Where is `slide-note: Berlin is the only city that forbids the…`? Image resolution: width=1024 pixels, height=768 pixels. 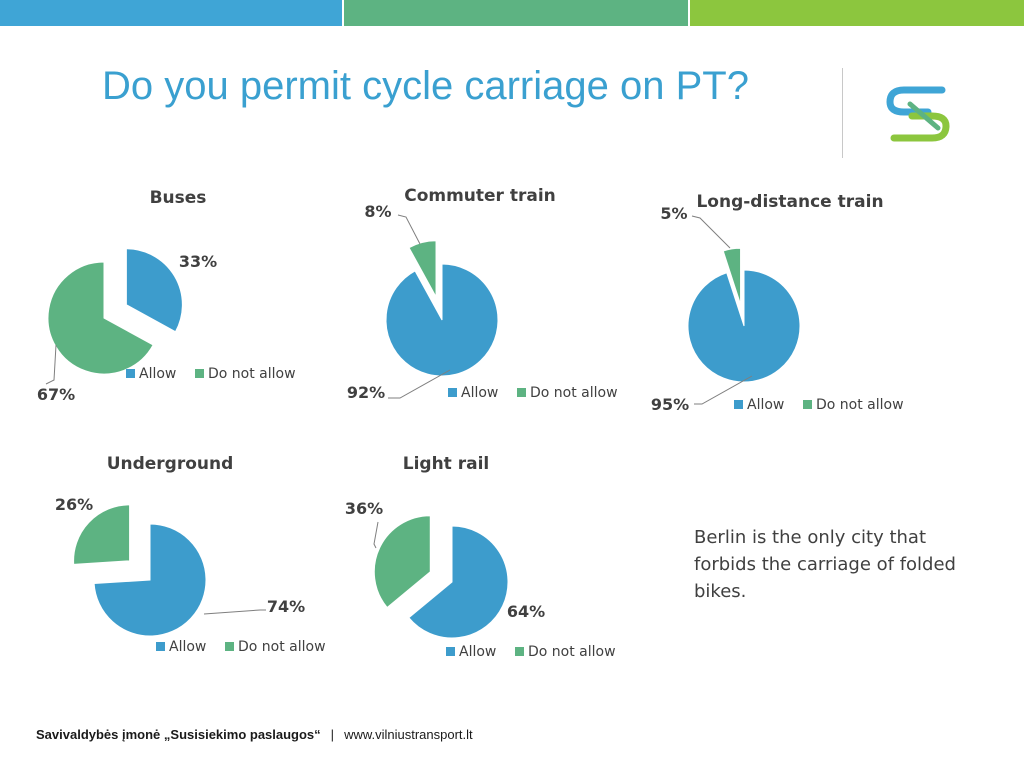
slide-note: Berlin is the only city that forbids the… is located at coordinates (825, 564).